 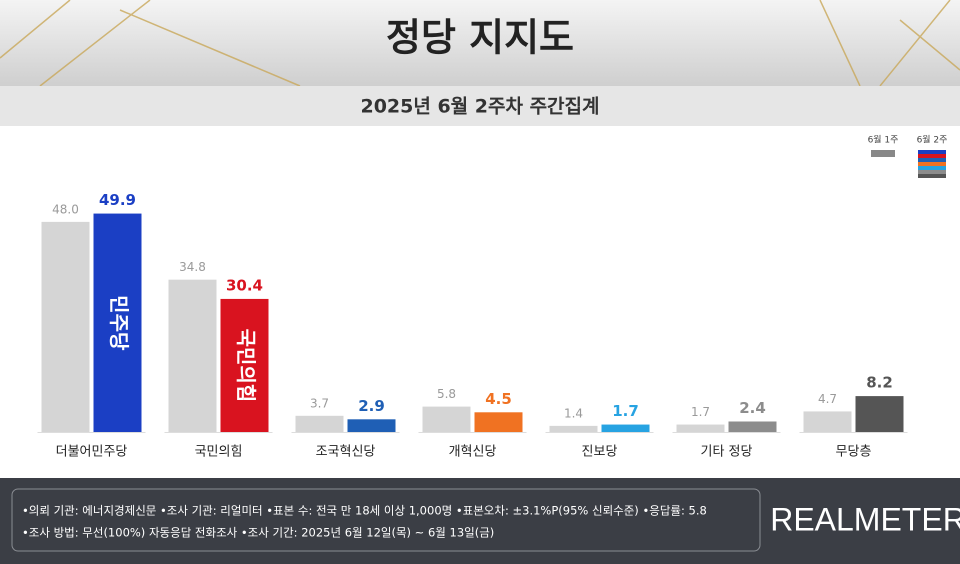 I want to click on value-label: 4.5, so click(x=498, y=399).